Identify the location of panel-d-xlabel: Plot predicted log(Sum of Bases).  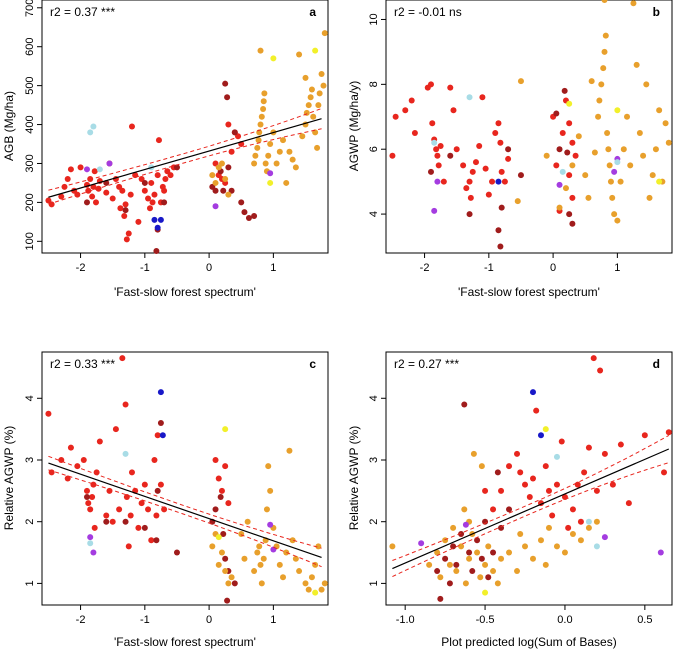
(528, 642).